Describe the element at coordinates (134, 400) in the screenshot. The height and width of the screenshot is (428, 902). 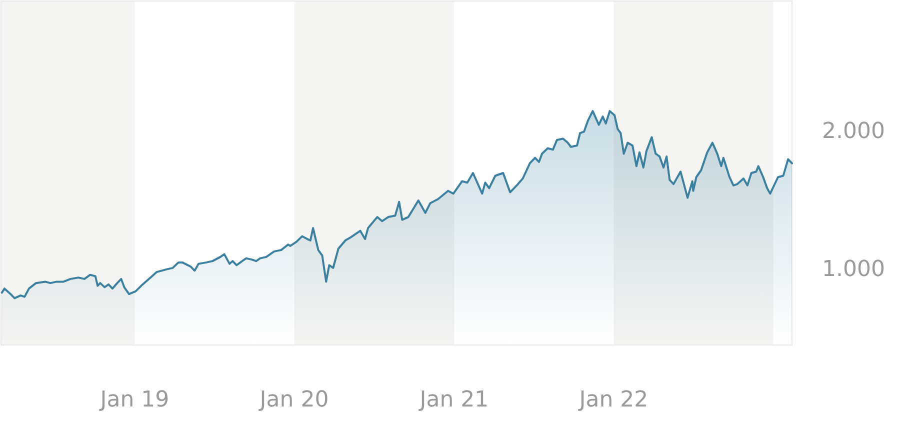
I see `x-tick-label: Jan 19` at that location.